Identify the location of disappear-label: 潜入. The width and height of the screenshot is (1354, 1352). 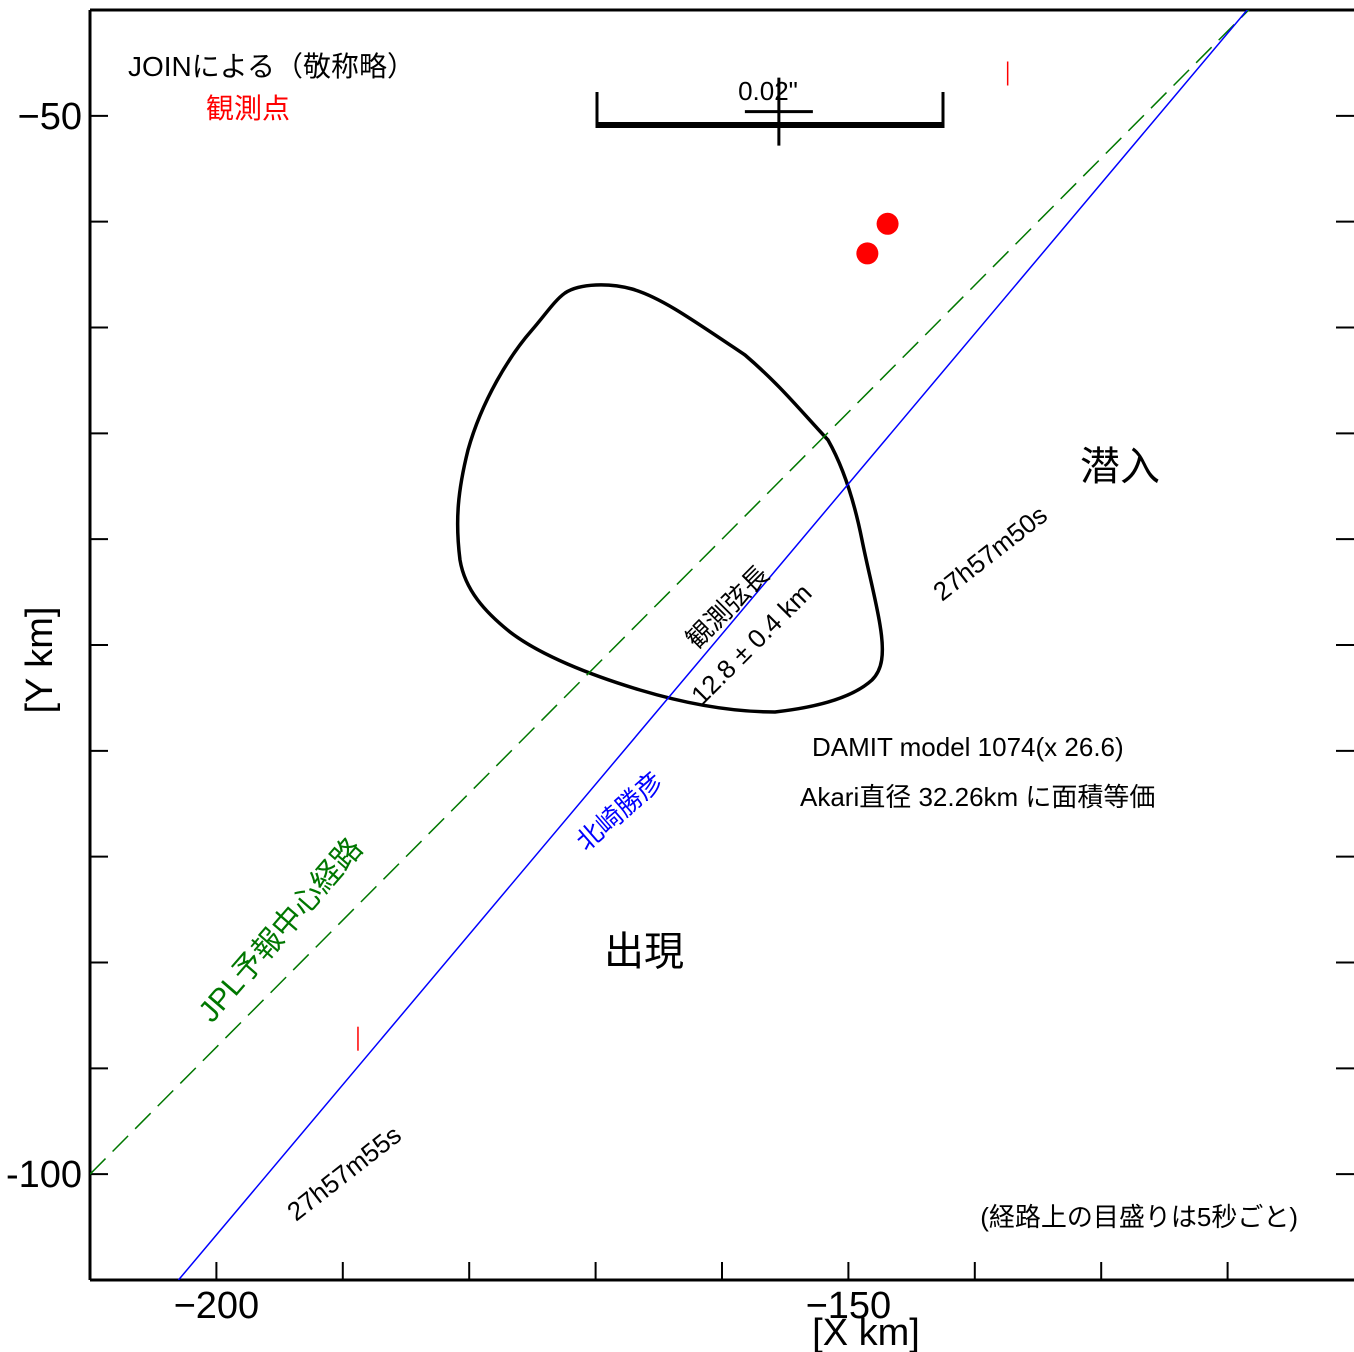
(1120, 467).